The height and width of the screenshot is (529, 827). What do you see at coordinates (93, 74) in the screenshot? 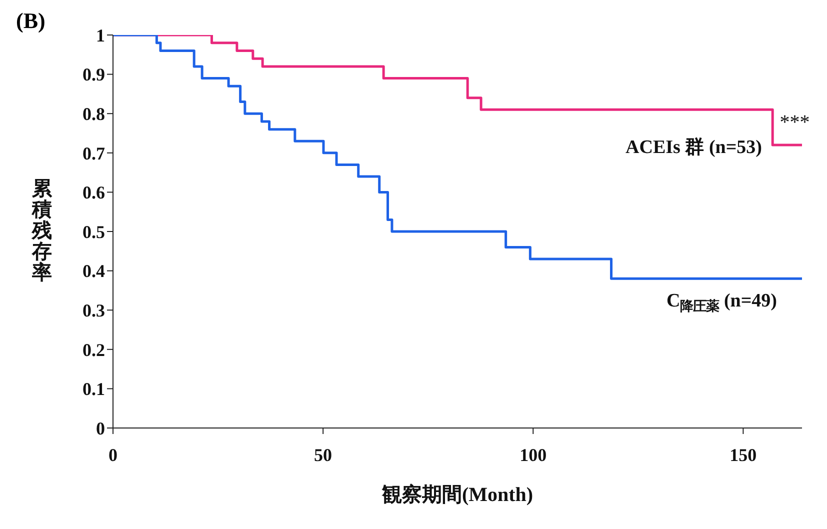
I see `y-tick-label: 0.9` at bounding box center [93, 74].